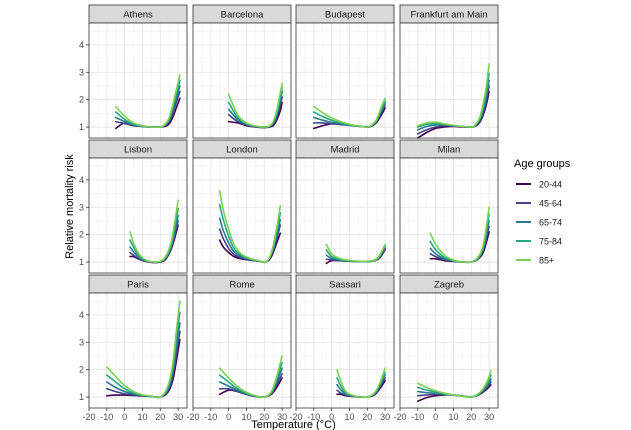 This screenshot has width=631, height=430. I want to click on panel-title: Sassari, so click(345, 285).